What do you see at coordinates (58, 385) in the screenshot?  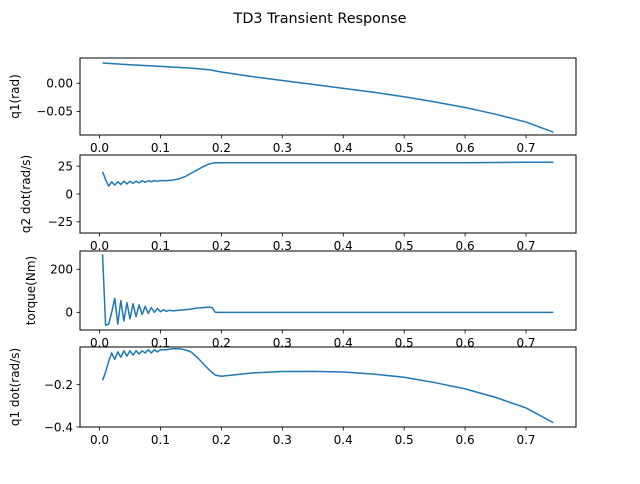 I see `y-tick-label: −0.2` at bounding box center [58, 385].